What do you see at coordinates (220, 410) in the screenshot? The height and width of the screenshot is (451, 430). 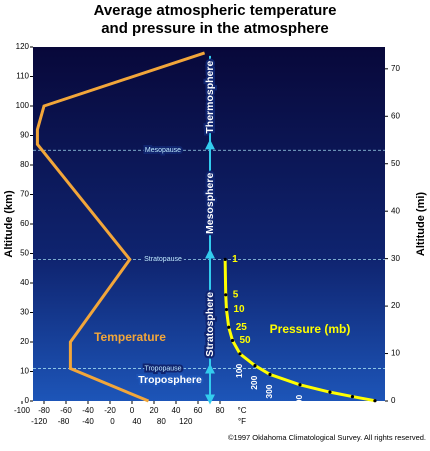 I see `x-tick-label: 80` at bounding box center [220, 410].